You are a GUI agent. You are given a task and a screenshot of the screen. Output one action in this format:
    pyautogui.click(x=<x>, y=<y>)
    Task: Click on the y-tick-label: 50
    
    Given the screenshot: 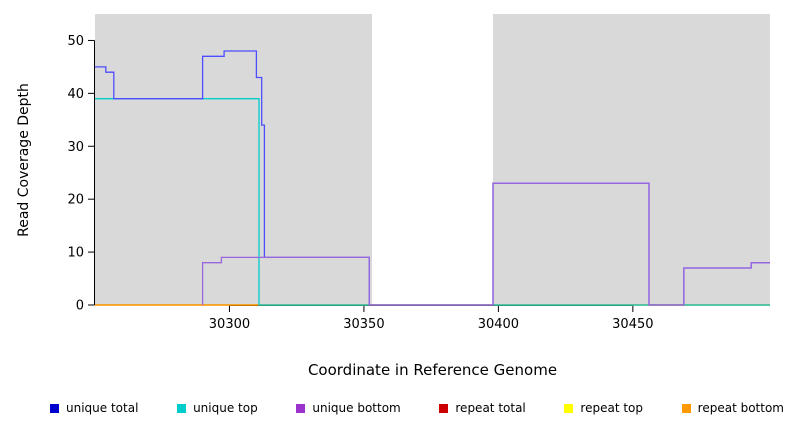 What is the action you would take?
    pyautogui.click(x=75, y=41)
    